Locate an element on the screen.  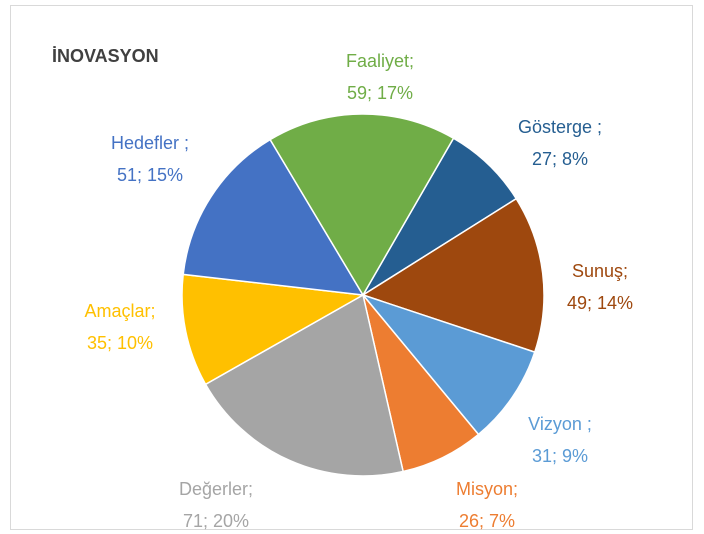
slice-value-label: 49; 14% is located at coordinates (600, 303).